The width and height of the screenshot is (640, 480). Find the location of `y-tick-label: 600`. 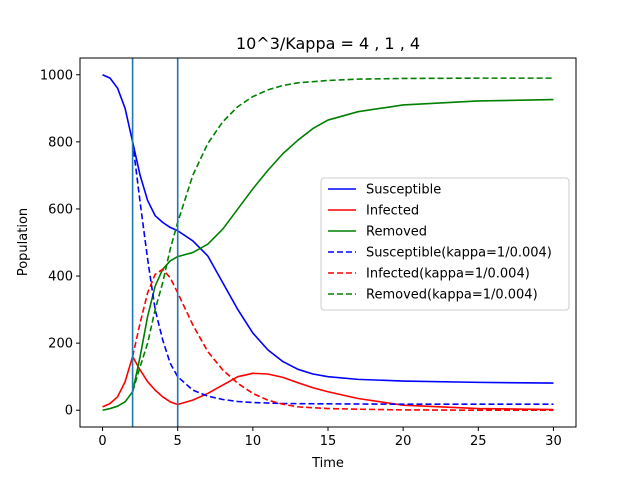

y-tick-label: 600 is located at coordinates (60, 209).